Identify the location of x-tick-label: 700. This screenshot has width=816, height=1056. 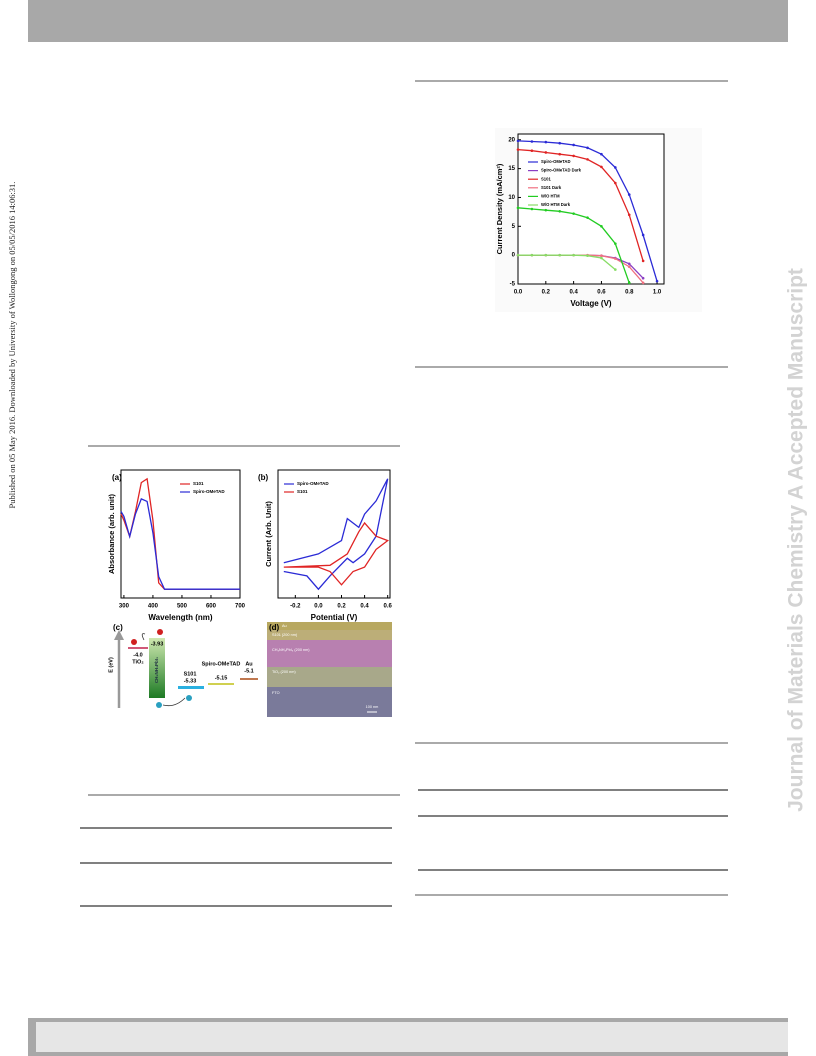
(240, 607).